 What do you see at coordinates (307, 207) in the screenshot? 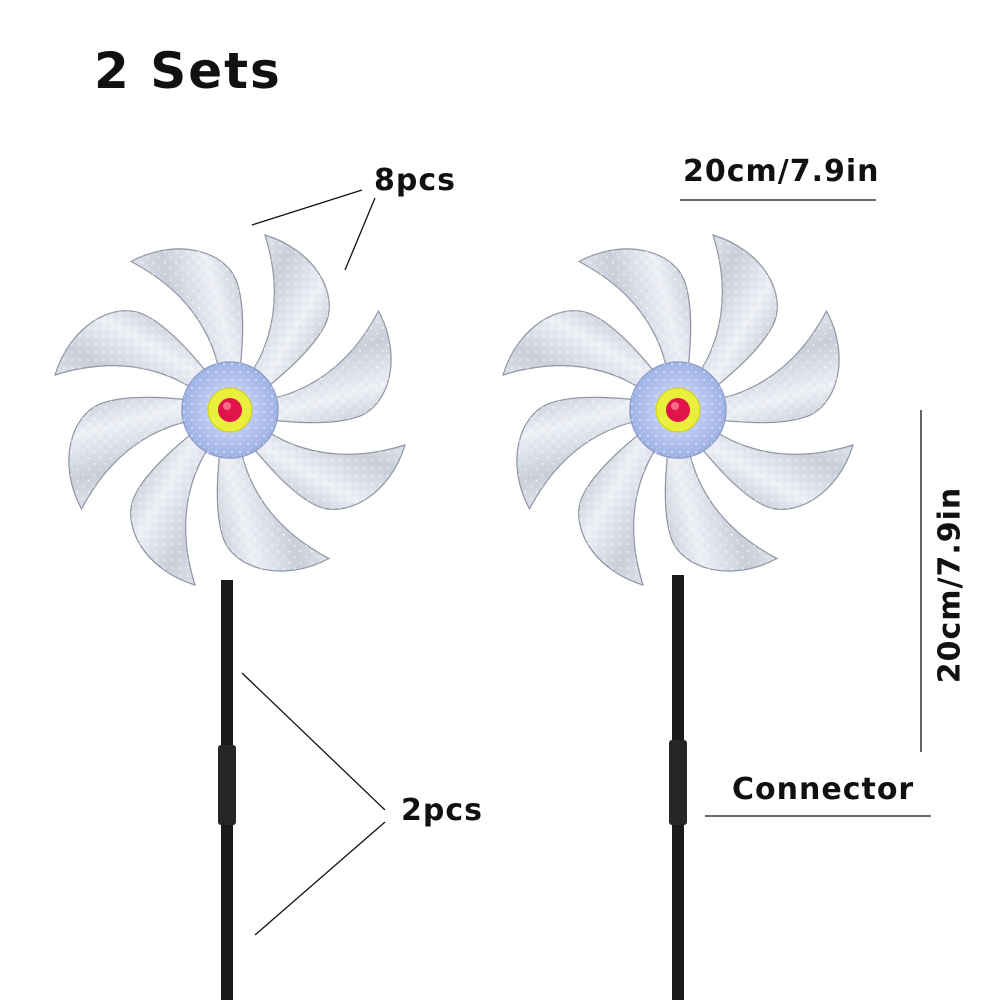
I see `callout-8pcs-line-a` at bounding box center [307, 207].